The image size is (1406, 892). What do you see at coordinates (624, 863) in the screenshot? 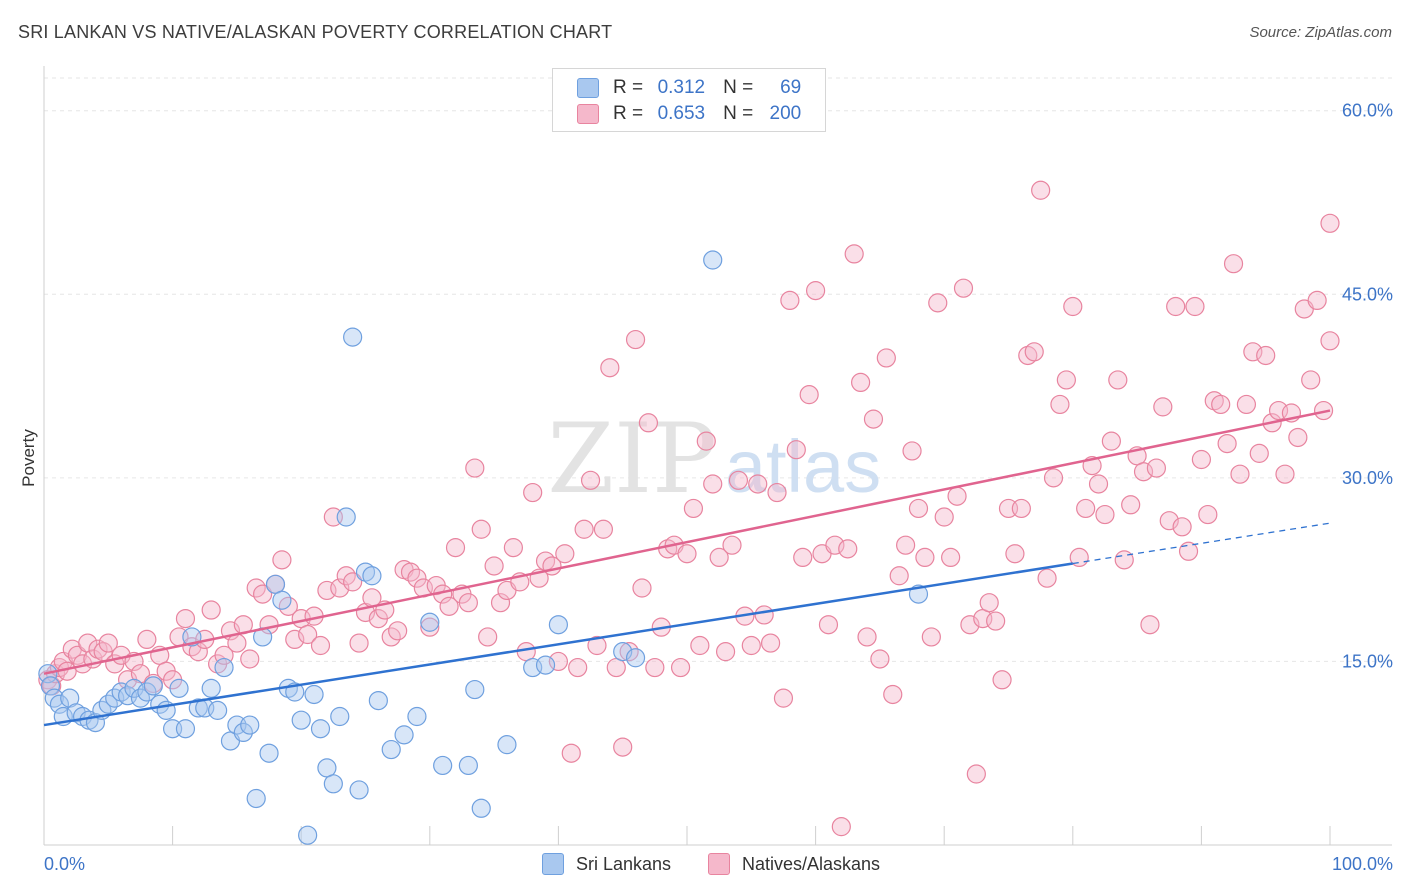
I see `series-label-sri-lankans: Sri Lankans` at bounding box center [624, 863].